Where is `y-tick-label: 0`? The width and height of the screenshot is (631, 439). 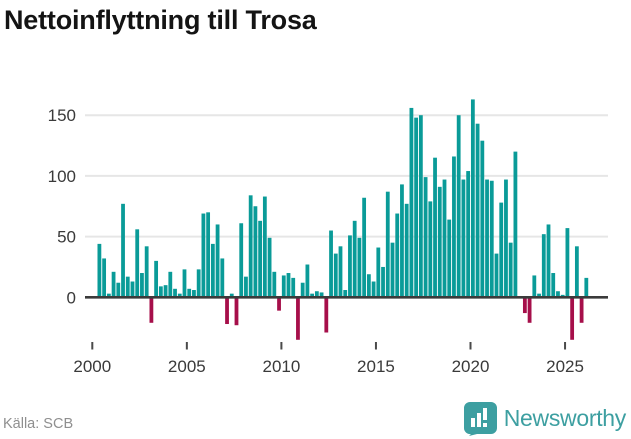
y-tick-label: 0 is located at coordinates (71, 297).